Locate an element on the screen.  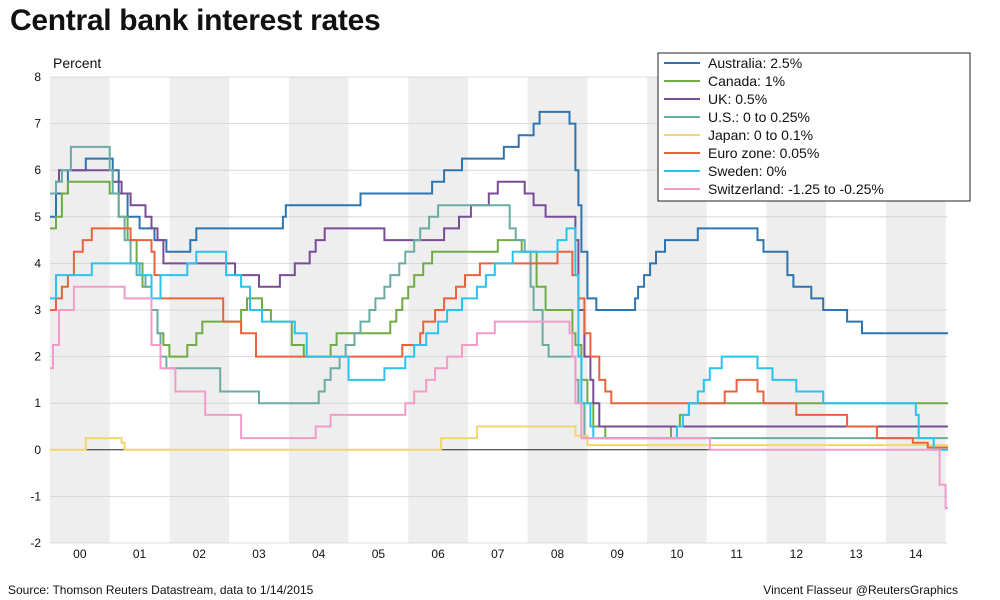
x-tick-label: 01 is located at coordinates (140, 554).